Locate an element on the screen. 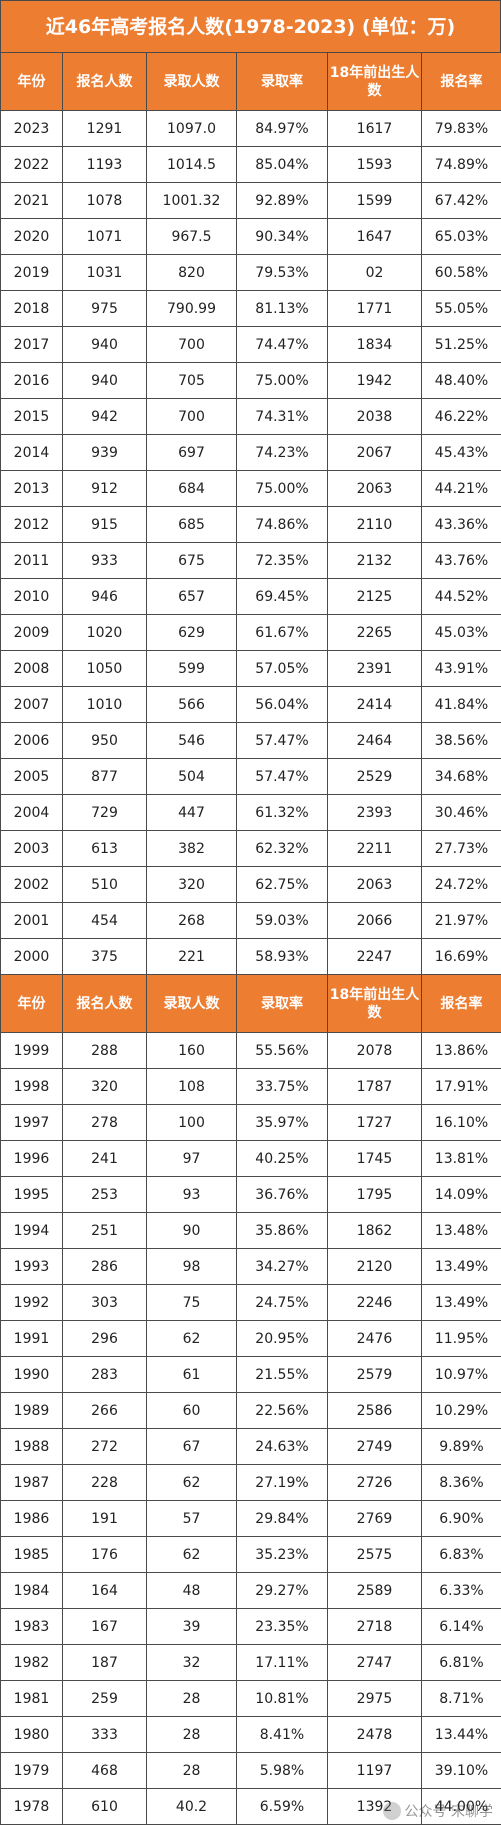  table-cell: 57 is located at coordinates (192, 1519).